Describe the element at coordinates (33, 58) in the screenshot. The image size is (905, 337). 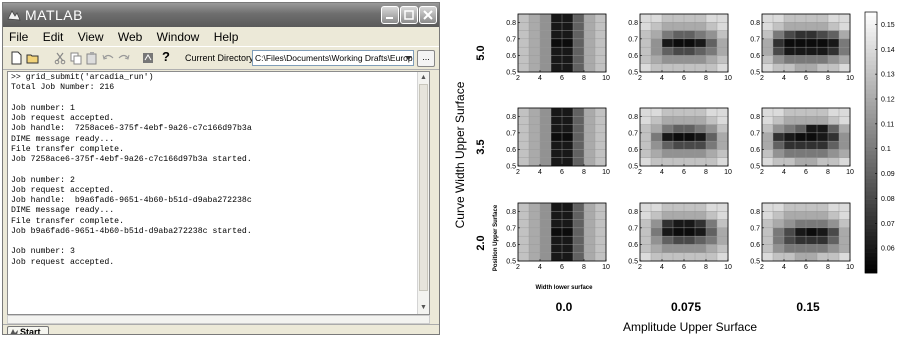
I see `open-folder-icon` at that location.